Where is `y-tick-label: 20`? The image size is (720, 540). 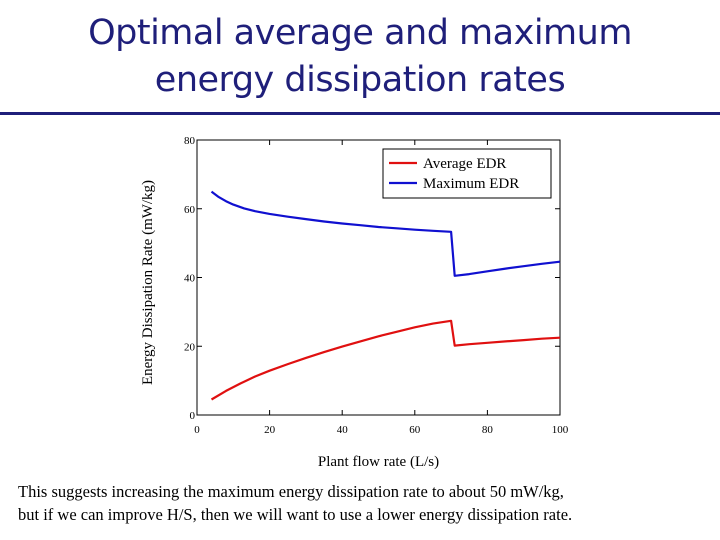
y-tick-label: 20 is located at coordinates (190, 347).